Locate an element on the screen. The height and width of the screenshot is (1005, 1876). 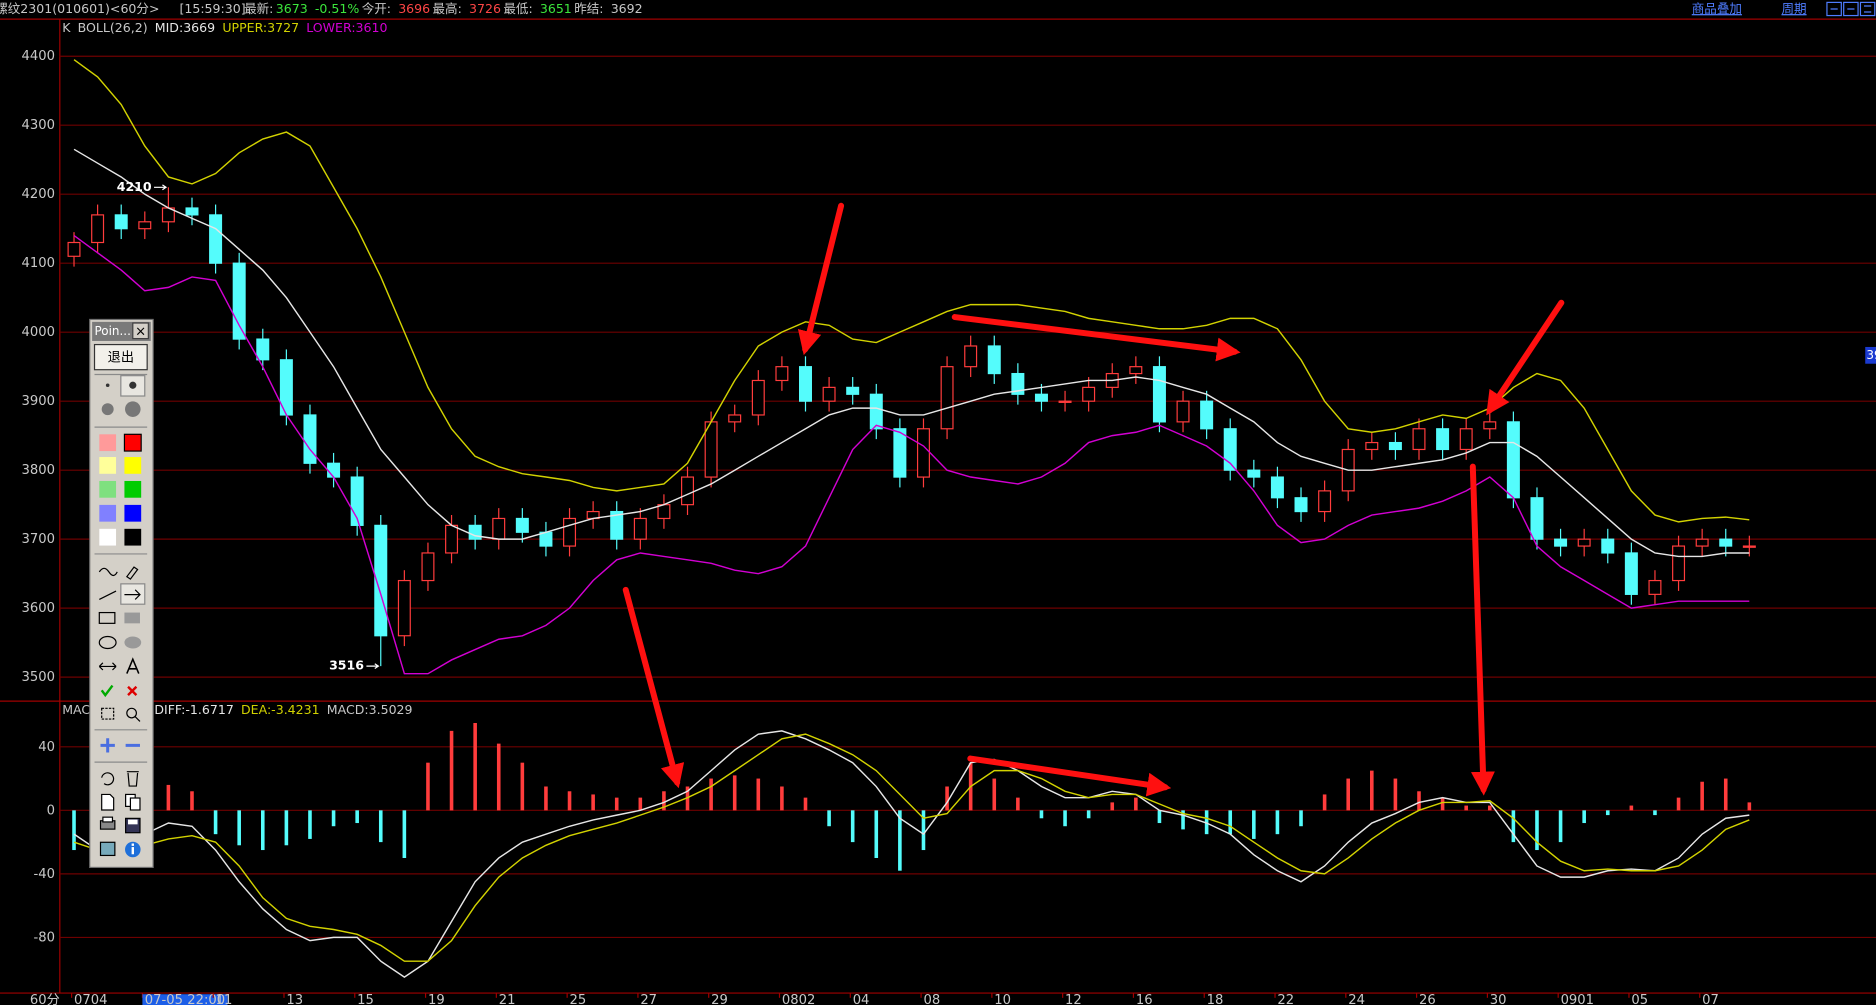
toolbox-close: × is located at coordinates (140, 331).